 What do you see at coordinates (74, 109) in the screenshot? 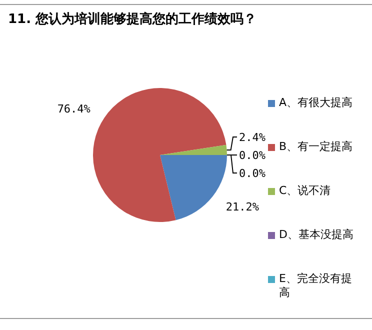
I see `data-label: 76.4%` at bounding box center [74, 109].